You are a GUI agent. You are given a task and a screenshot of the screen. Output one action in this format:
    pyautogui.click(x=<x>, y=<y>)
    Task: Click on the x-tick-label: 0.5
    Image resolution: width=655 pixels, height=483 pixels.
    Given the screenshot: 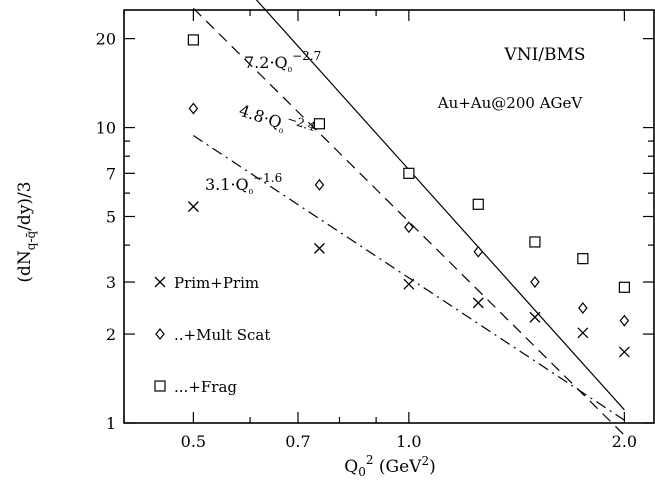 What is the action you would take?
    pyautogui.click(x=193, y=441)
    